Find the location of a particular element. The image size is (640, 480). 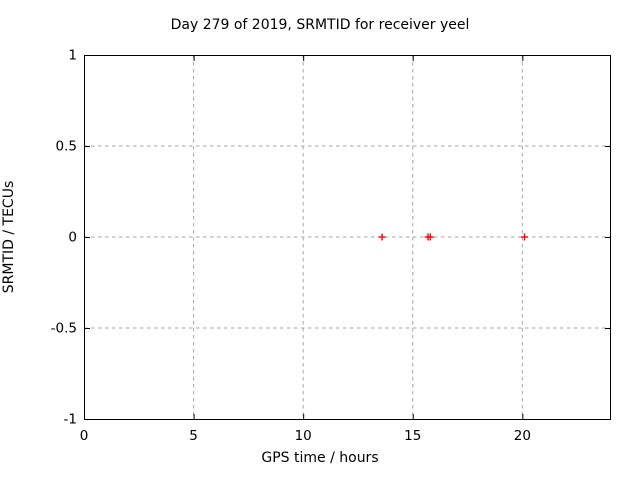

x-axis-label: GPS time / hours is located at coordinates (320, 458).